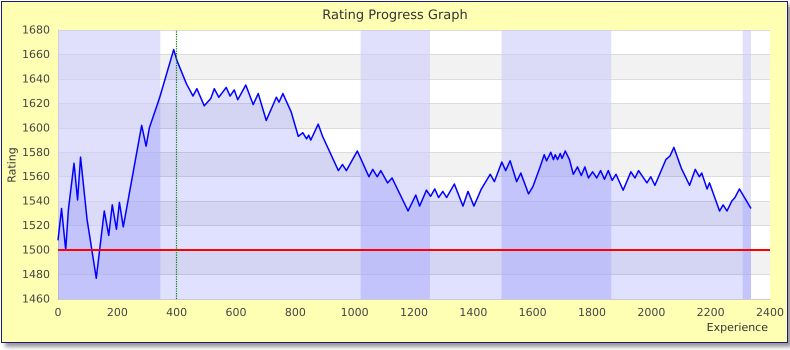  Describe the element at coordinates (58, 312) in the screenshot. I see `x-tick-label: 0` at that location.